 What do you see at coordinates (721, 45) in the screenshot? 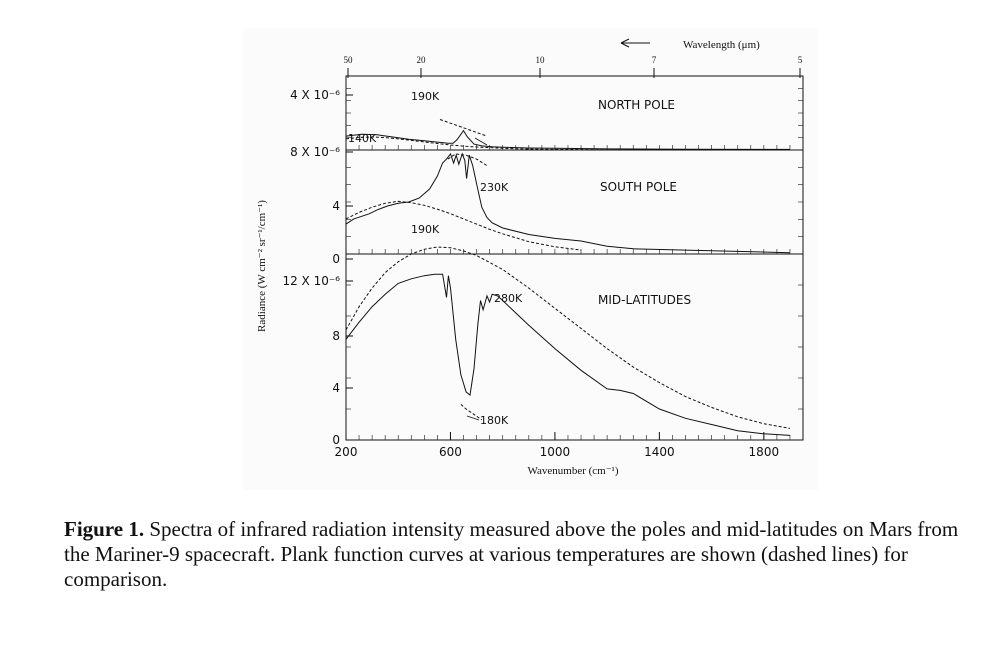
I see `top-axis-label: Wavelength (μm)` at bounding box center [721, 45].